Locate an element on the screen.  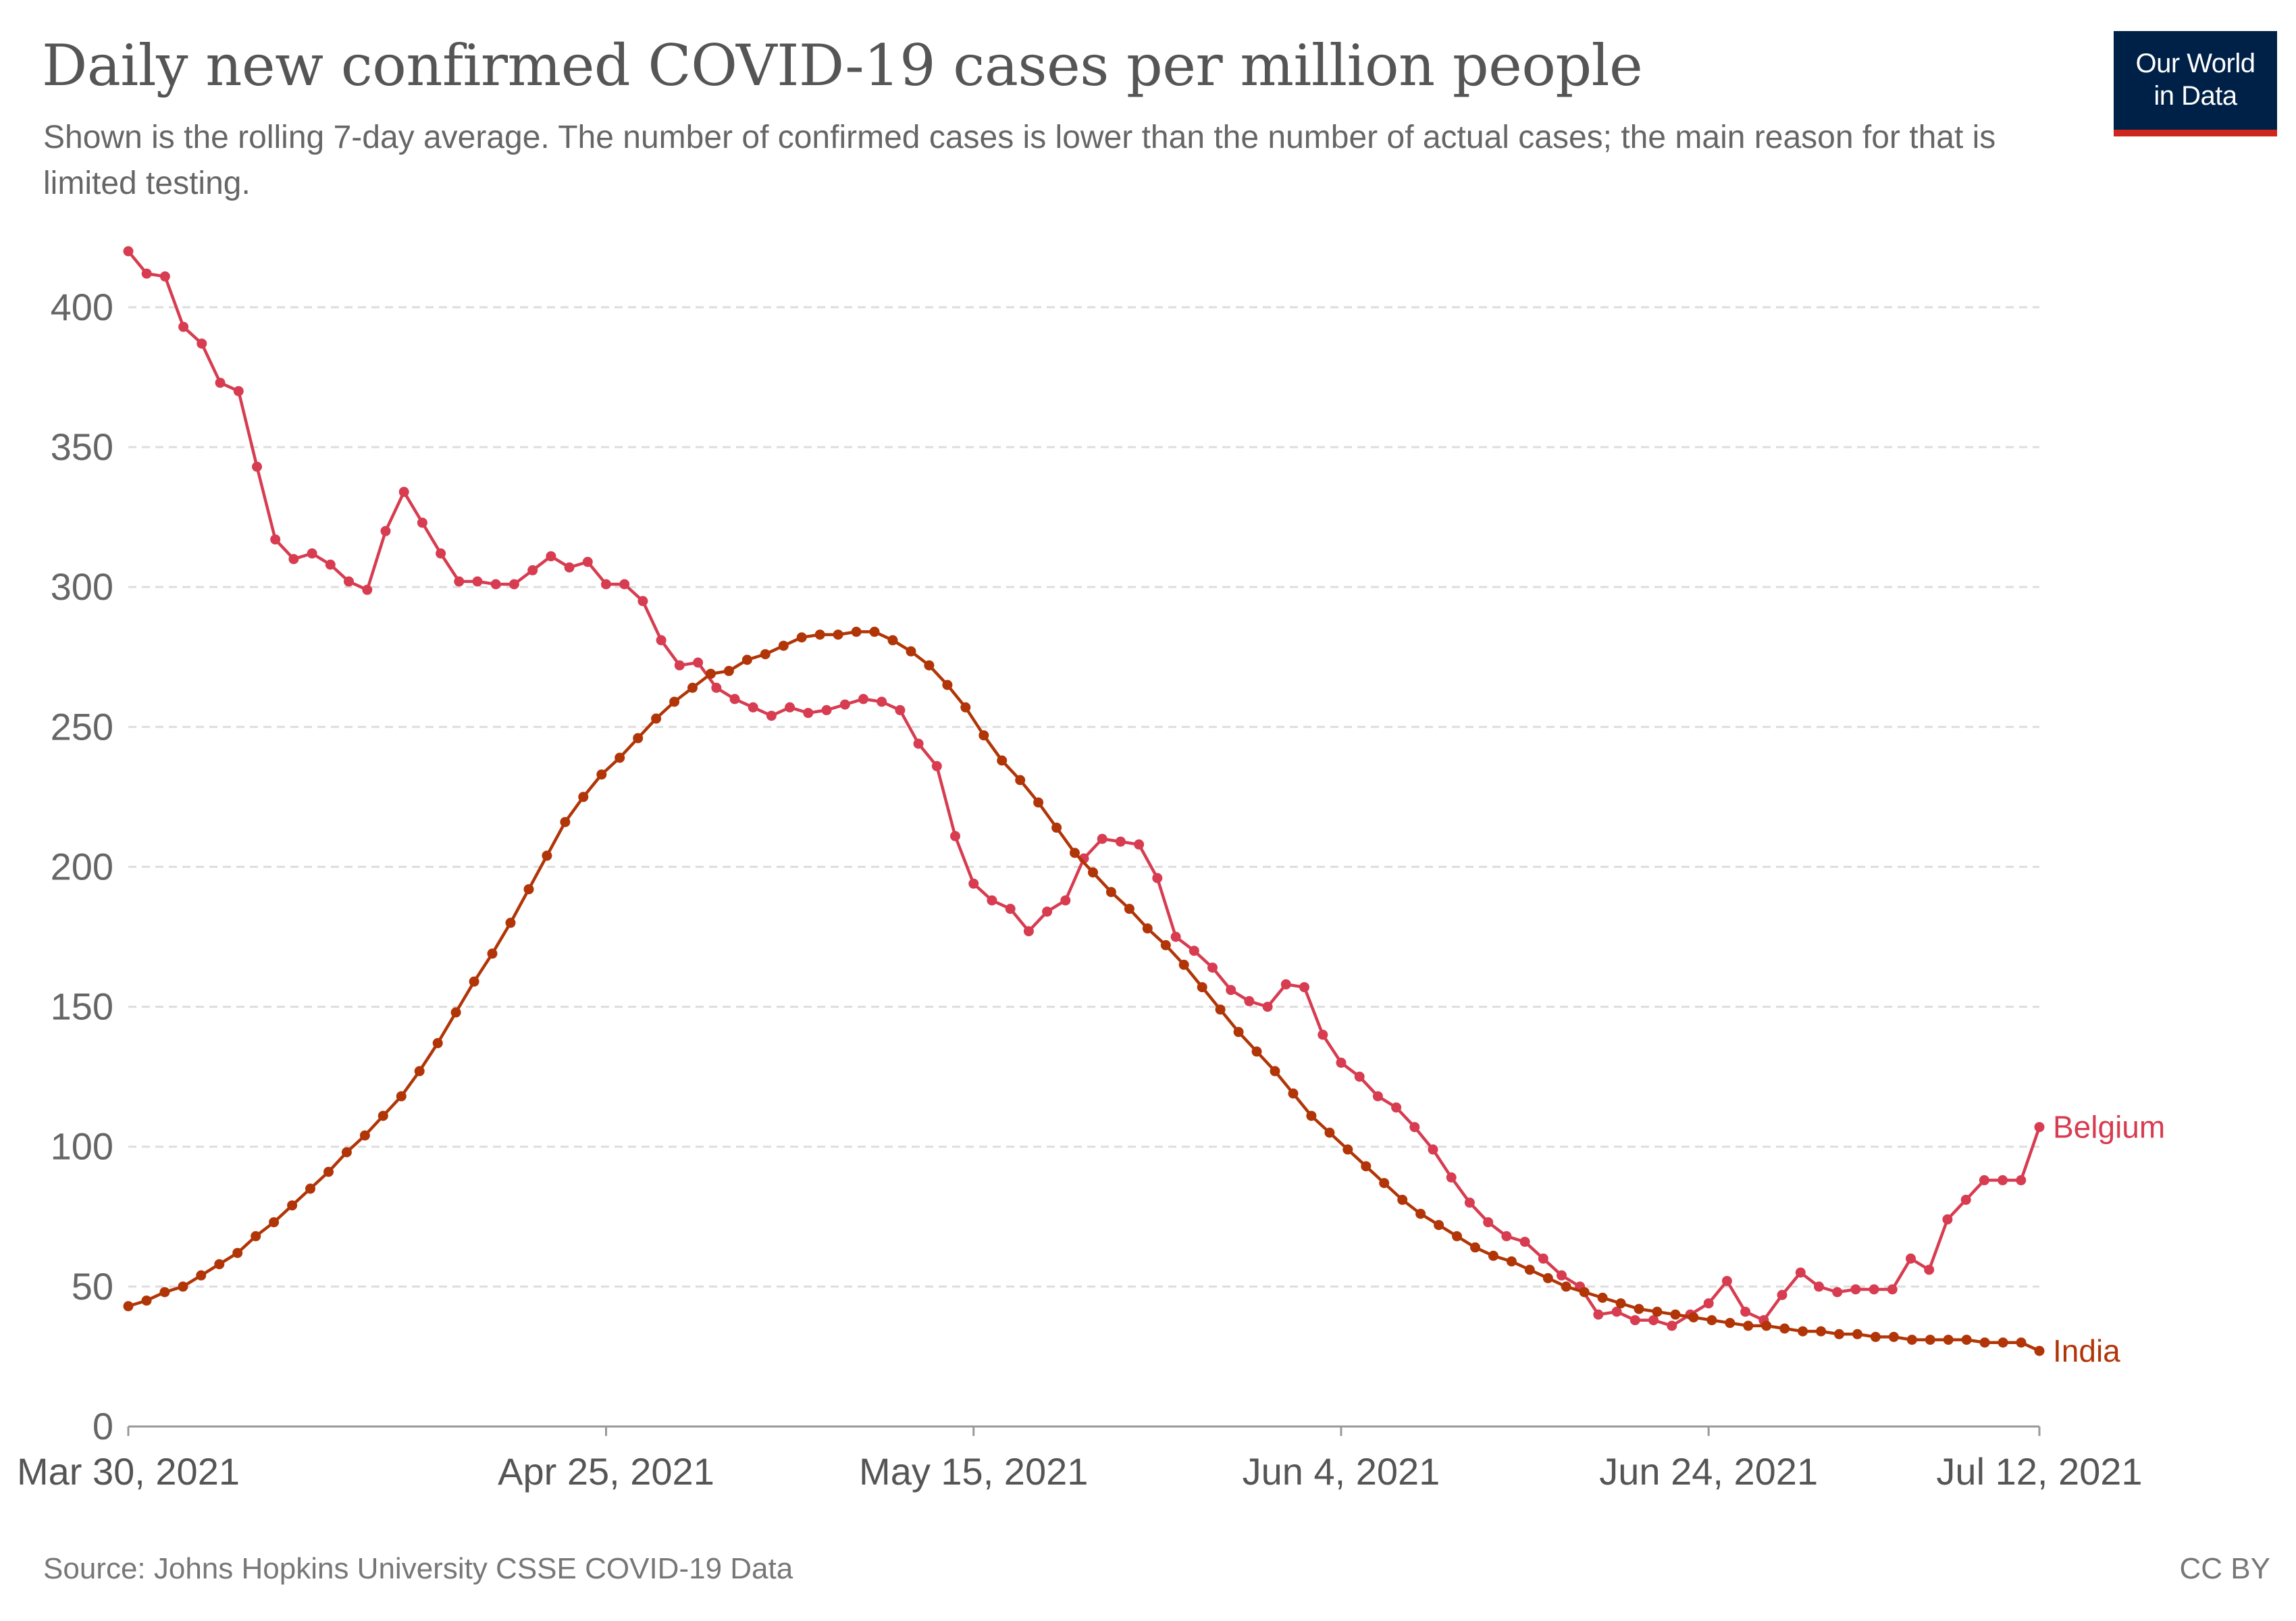
y-tick-label: 350 is located at coordinates (82, 447).